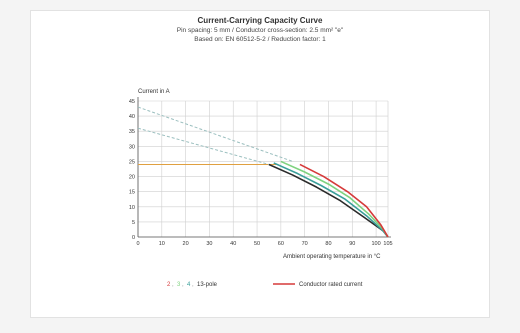  Describe the element at coordinates (305, 244) in the screenshot. I see `x-tick-label: 70` at that location.